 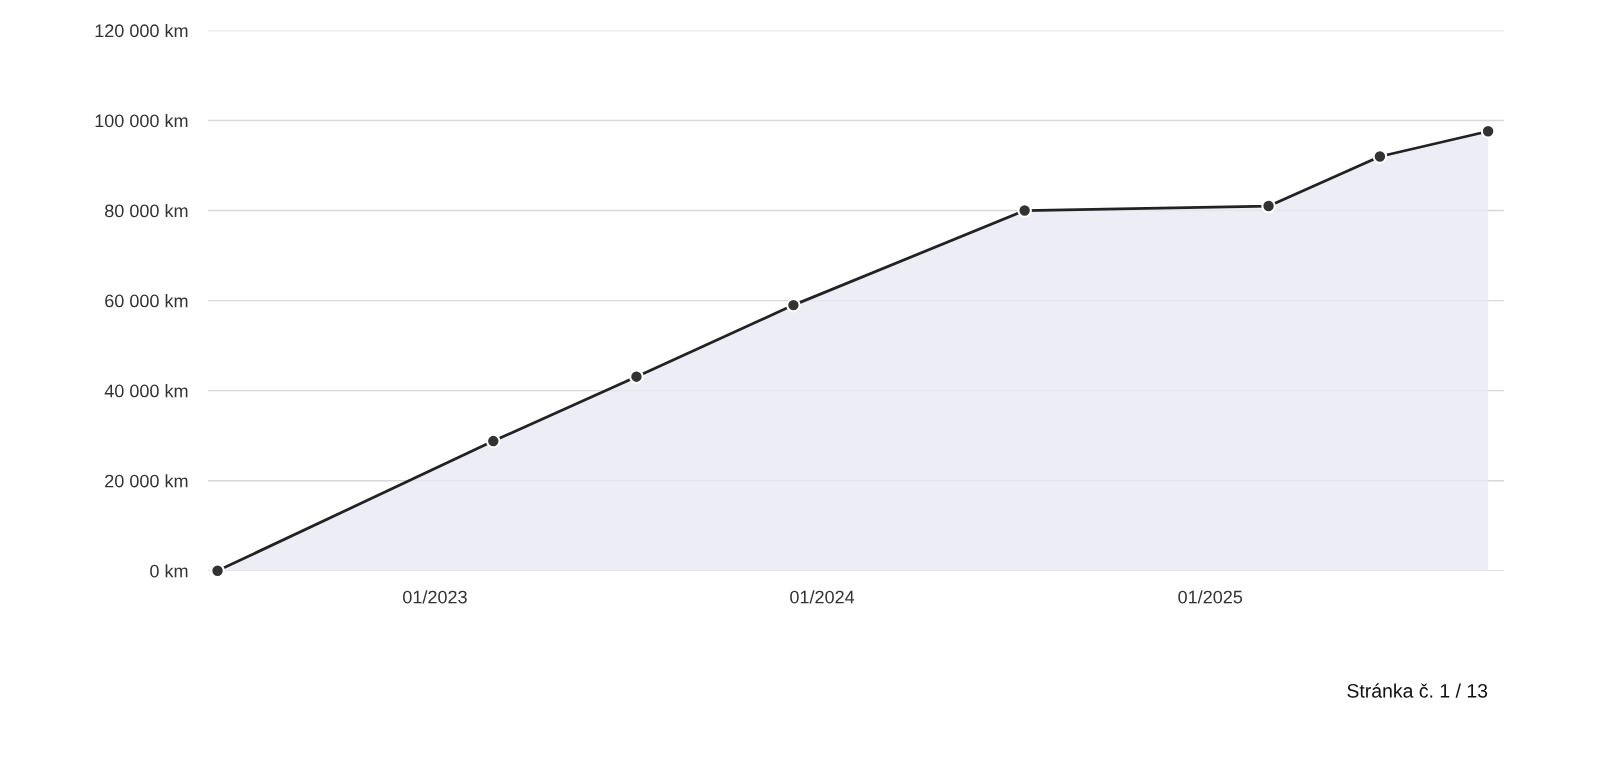 What do you see at coordinates (146, 301) in the screenshot?
I see `y-tick-label: 60 000 km` at bounding box center [146, 301].